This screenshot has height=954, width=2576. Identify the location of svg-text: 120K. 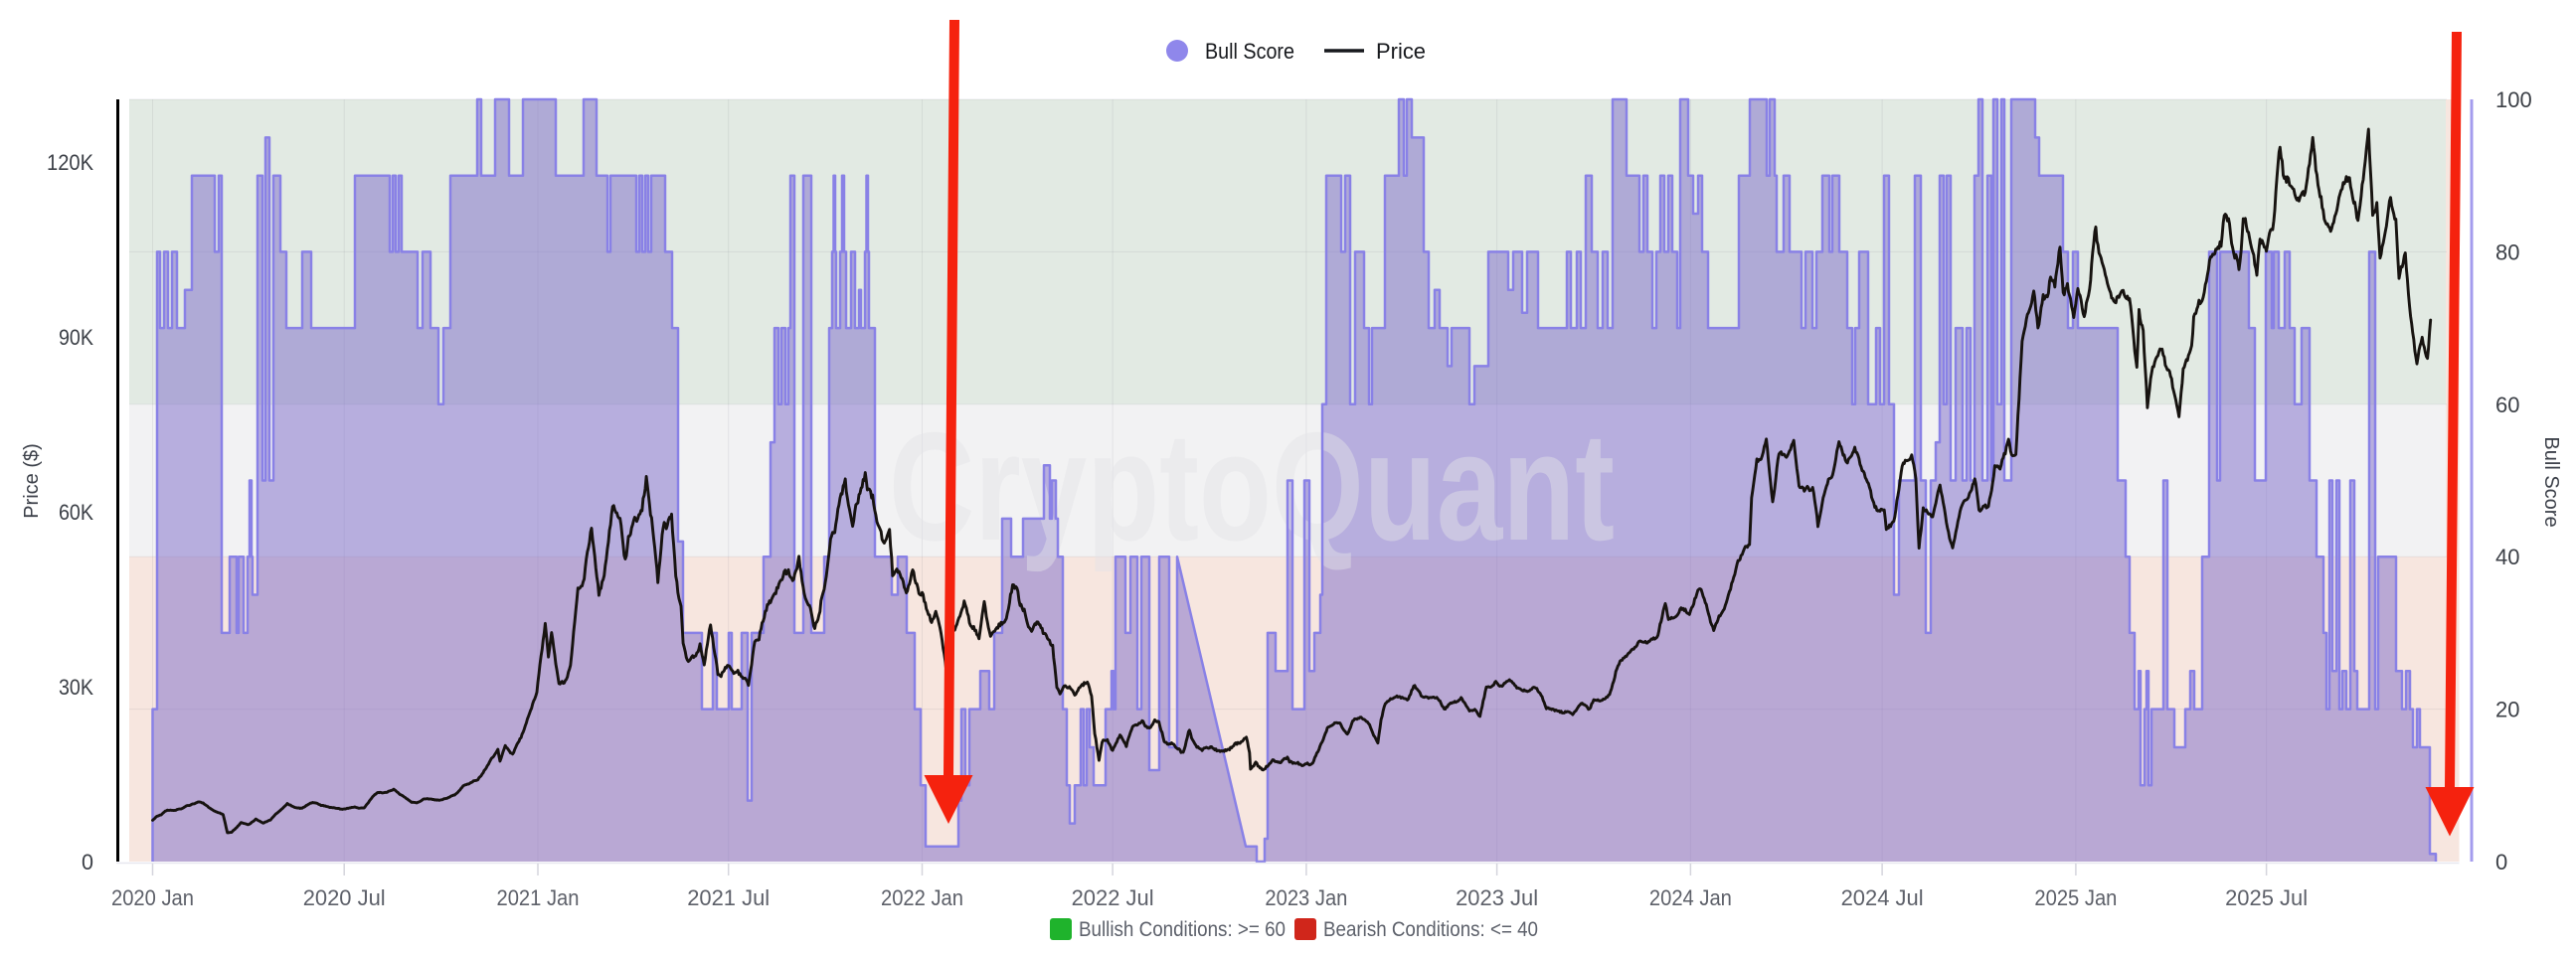
(70, 162).